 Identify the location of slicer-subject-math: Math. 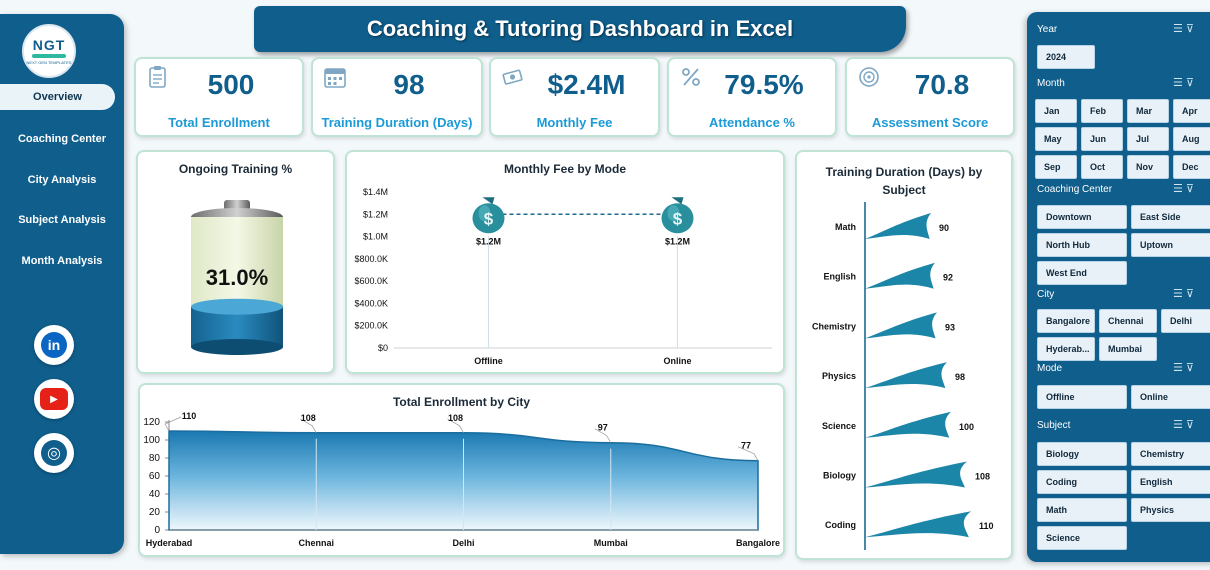
(1082, 510).